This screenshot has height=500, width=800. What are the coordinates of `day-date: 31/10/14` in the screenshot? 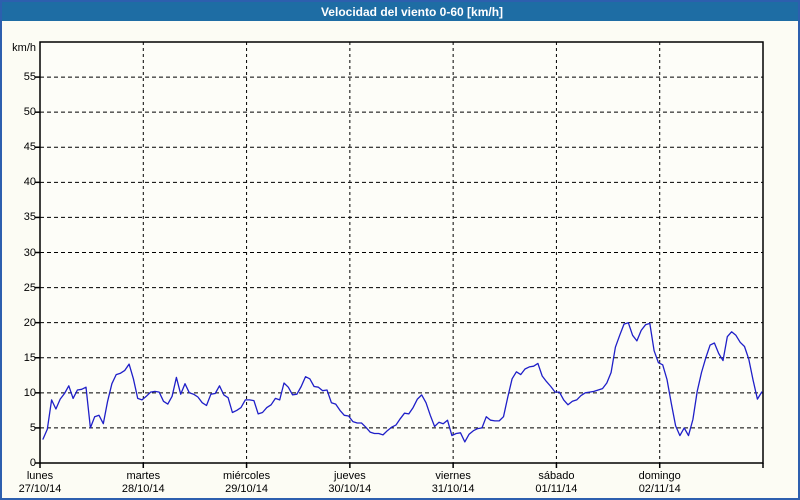 It's located at (453, 489).